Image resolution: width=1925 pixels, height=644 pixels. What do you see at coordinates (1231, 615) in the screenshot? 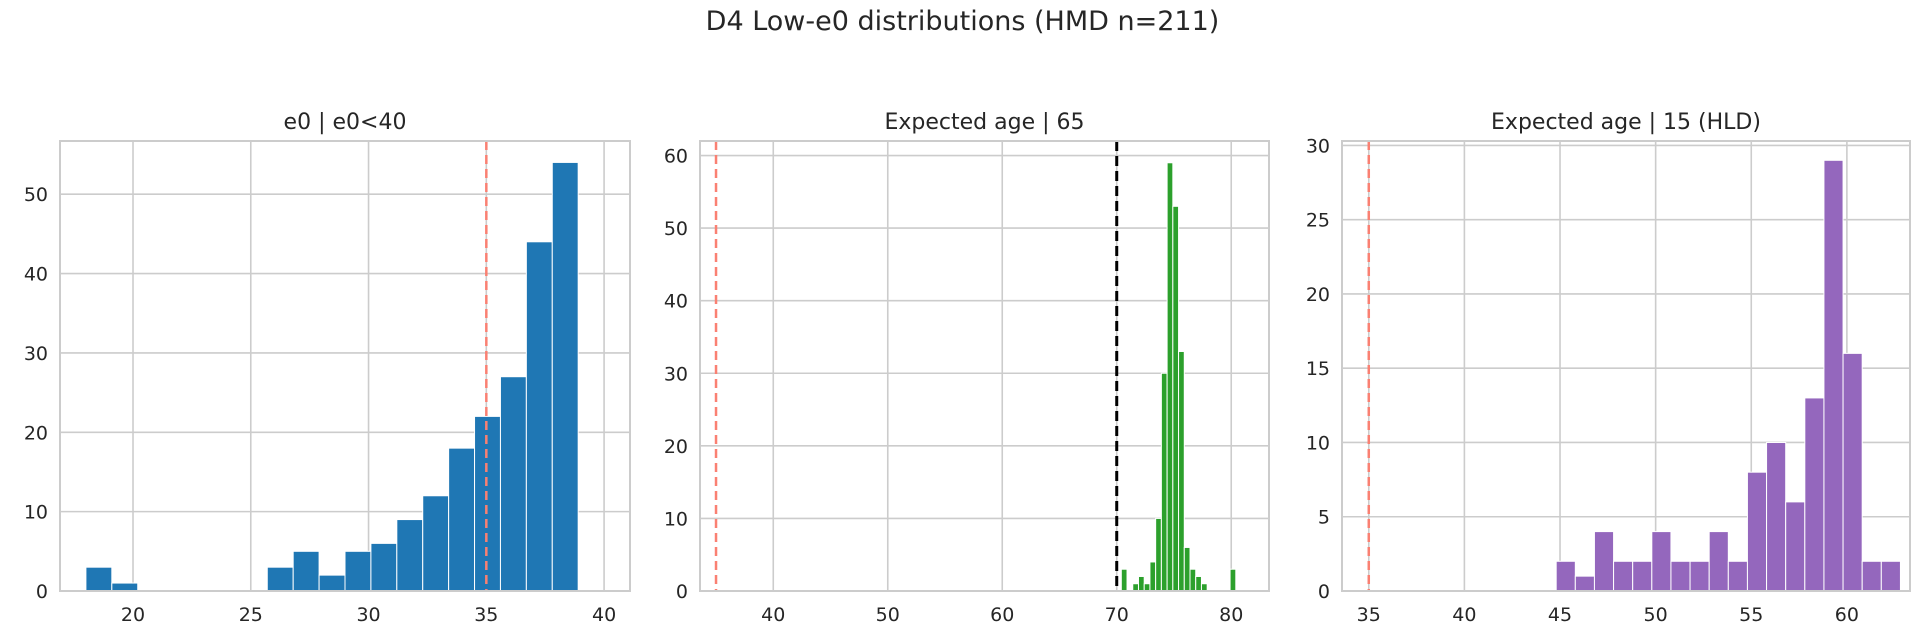
I see `x-tick-label: 80` at bounding box center [1231, 615].